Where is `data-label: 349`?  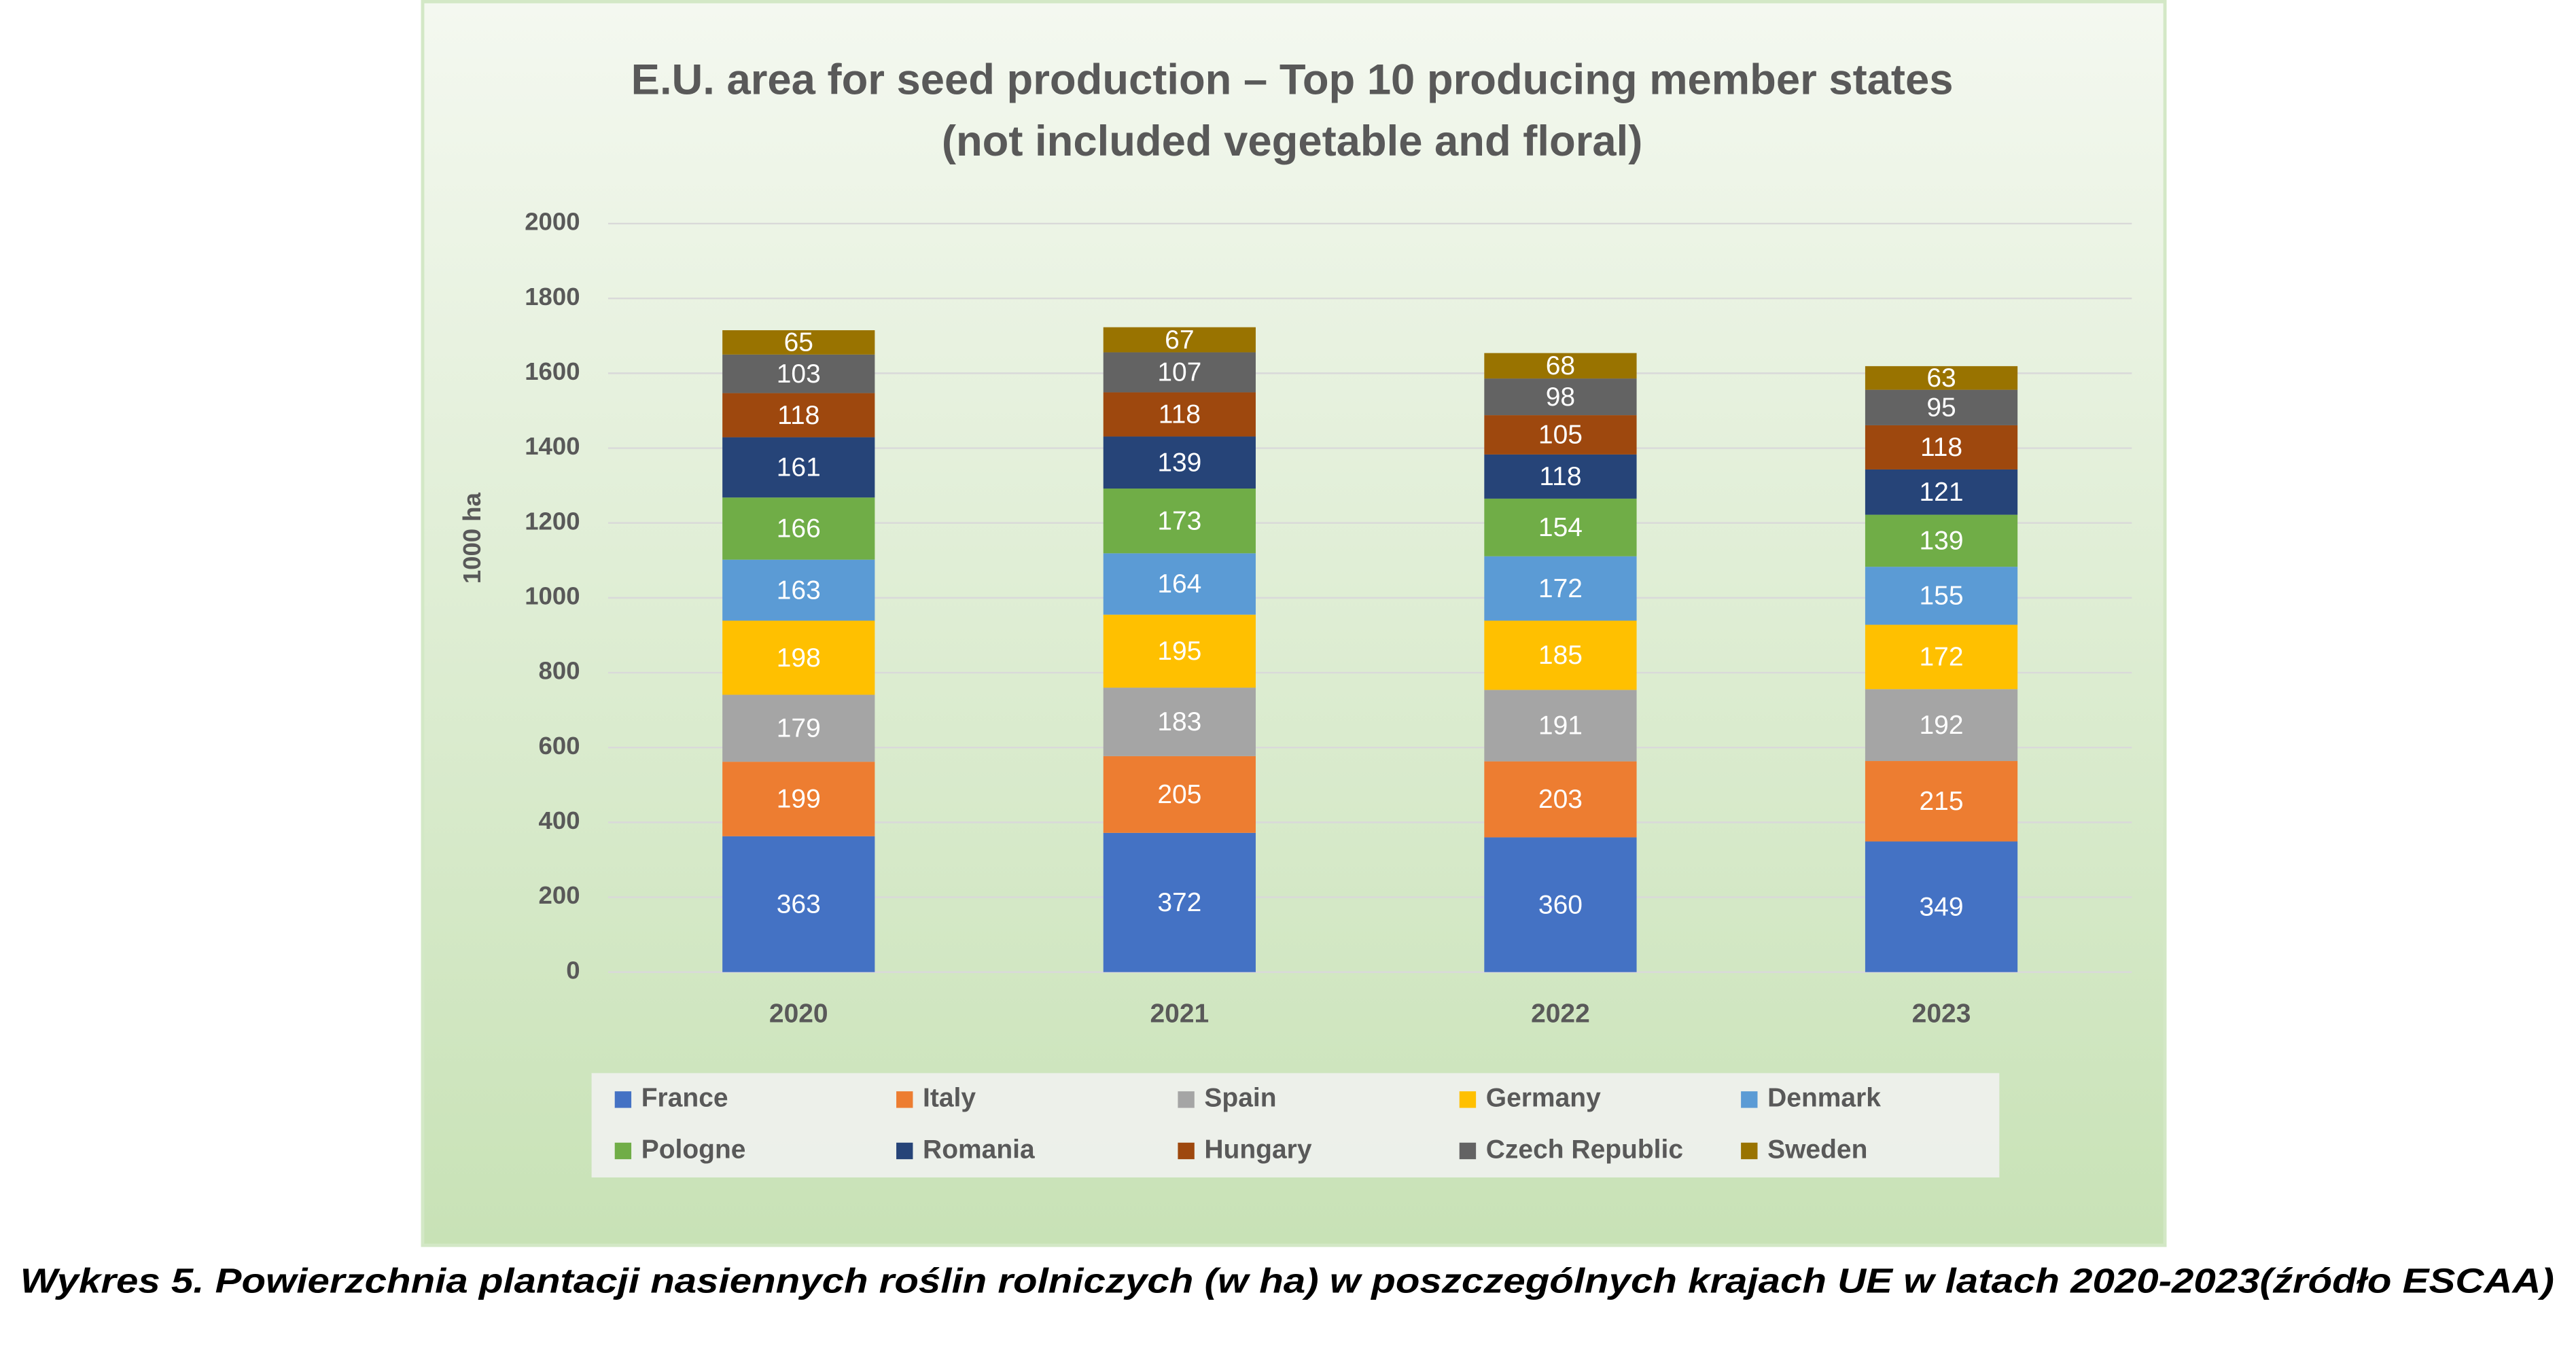
data-label: 349 is located at coordinates (1942, 906).